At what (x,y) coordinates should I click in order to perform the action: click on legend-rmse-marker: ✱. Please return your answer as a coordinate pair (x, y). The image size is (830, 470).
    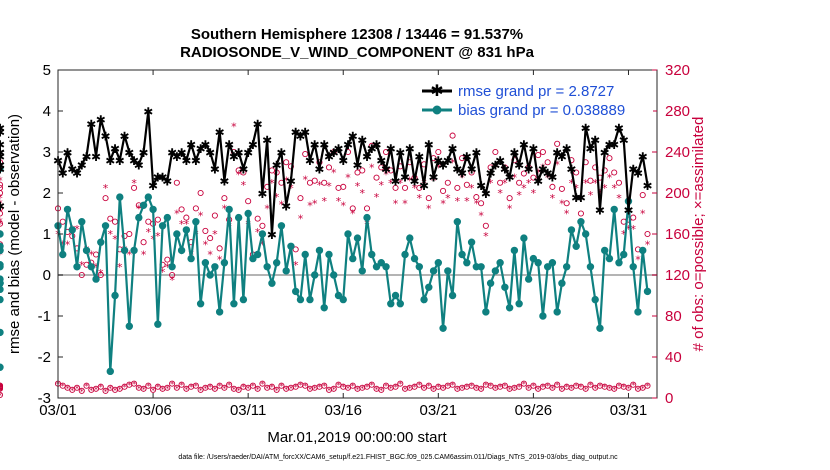
    Looking at the image, I should click on (436, 90).